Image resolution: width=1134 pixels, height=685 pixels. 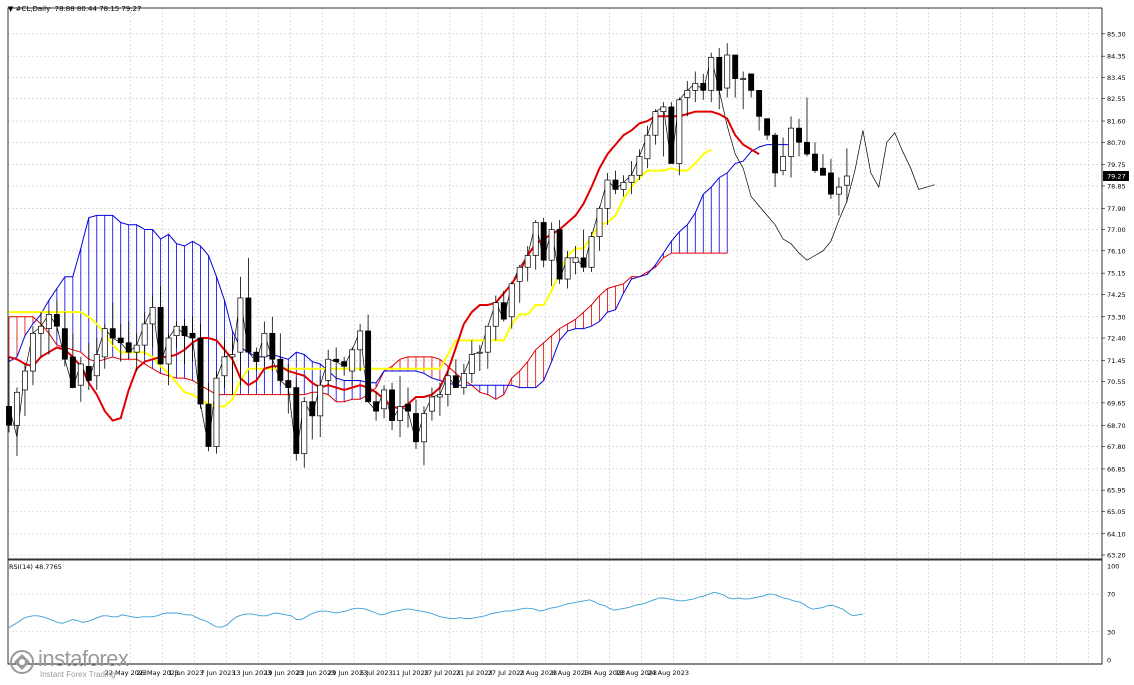 What do you see at coordinates (1116, 57) in the screenshot?
I see `price-tick-label: 84.35` at bounding box center [1116, 57].